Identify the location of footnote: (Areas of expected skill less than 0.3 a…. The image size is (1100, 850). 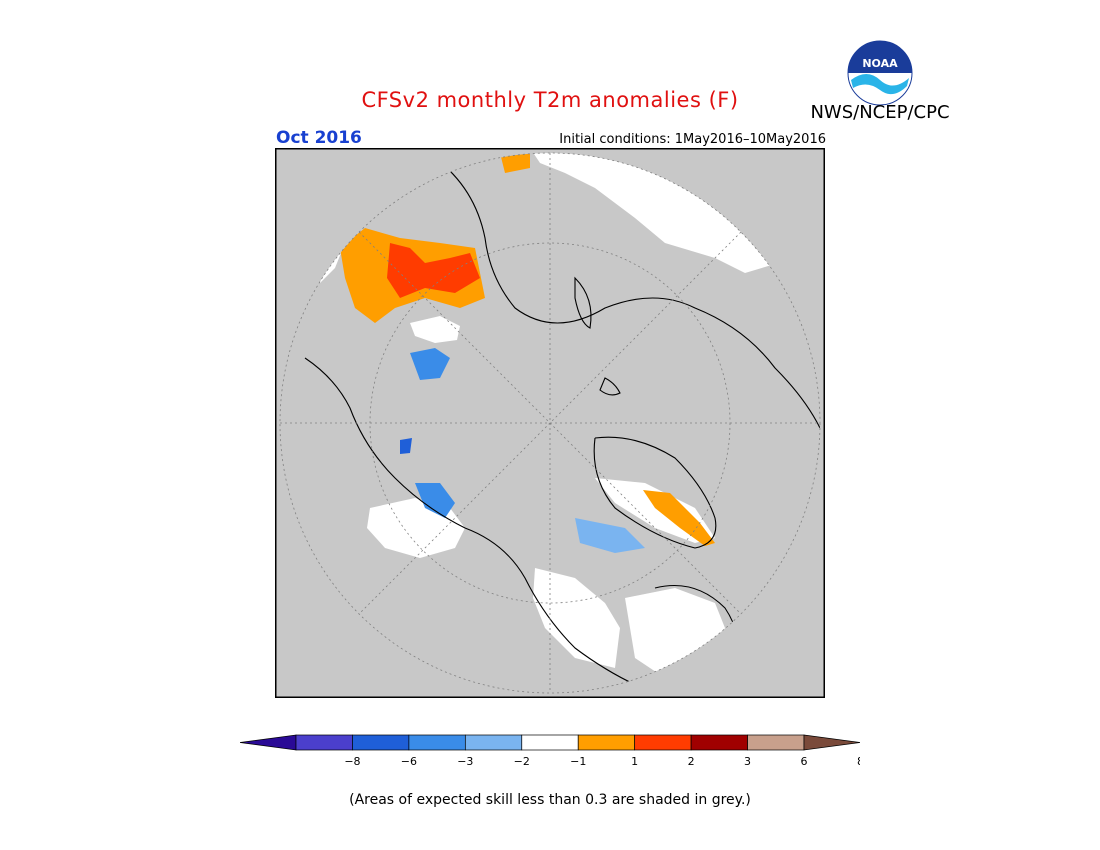
(550, 800).